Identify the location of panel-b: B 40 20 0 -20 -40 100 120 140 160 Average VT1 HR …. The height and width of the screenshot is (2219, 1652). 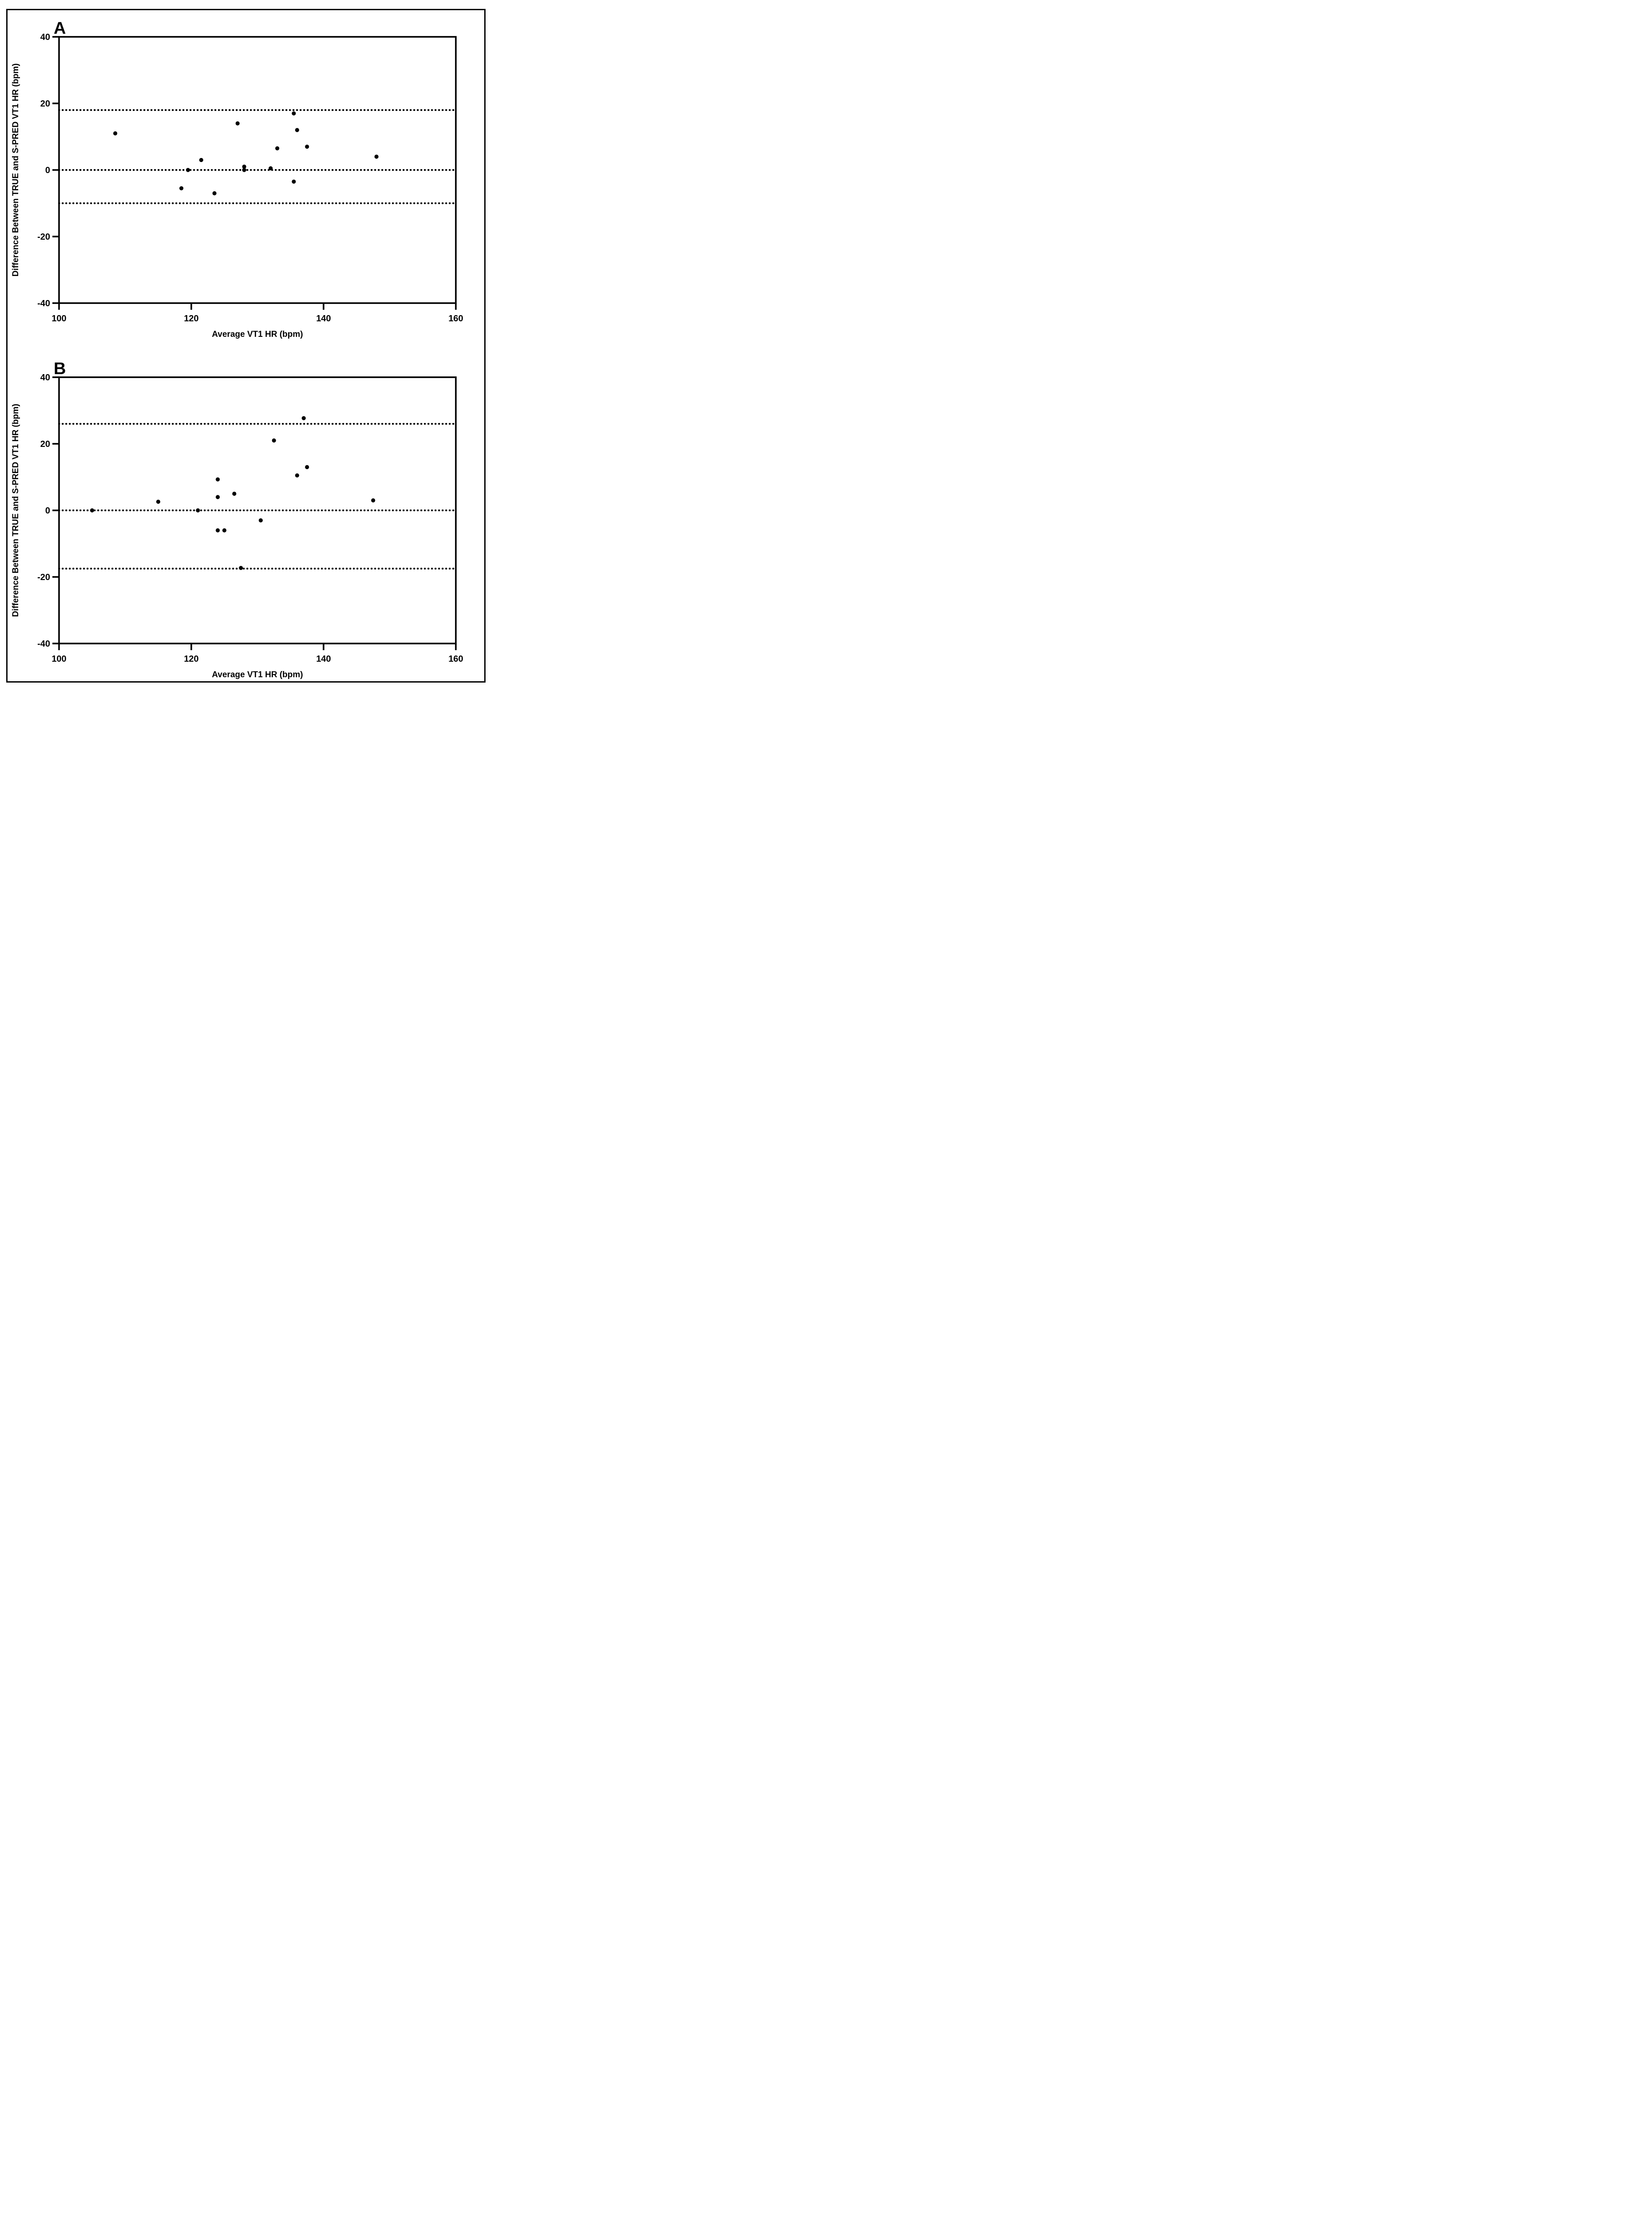
(246, 522).